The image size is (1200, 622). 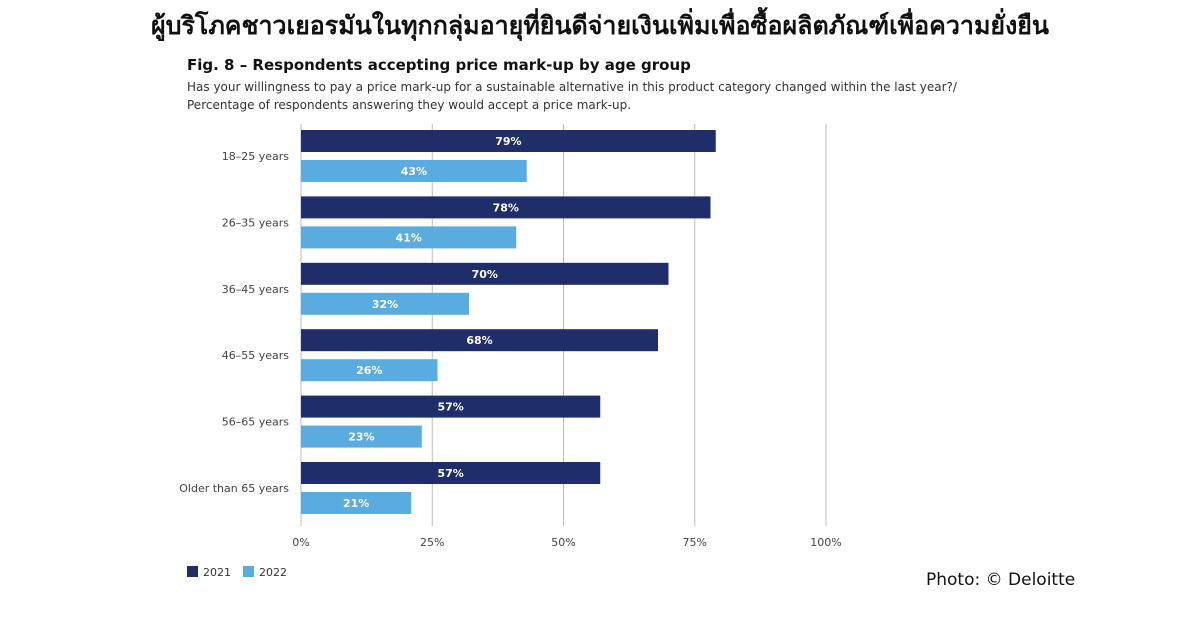 I want to click on x-tick-label-1: 25%, so click(x=432, y=542).